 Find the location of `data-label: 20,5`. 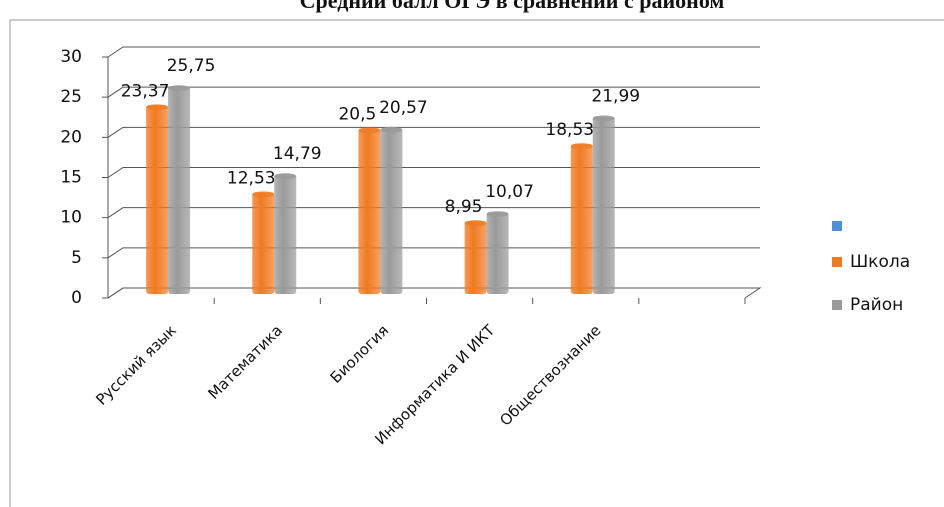

data-label: 20,5 is located at coordinates (357, 114).